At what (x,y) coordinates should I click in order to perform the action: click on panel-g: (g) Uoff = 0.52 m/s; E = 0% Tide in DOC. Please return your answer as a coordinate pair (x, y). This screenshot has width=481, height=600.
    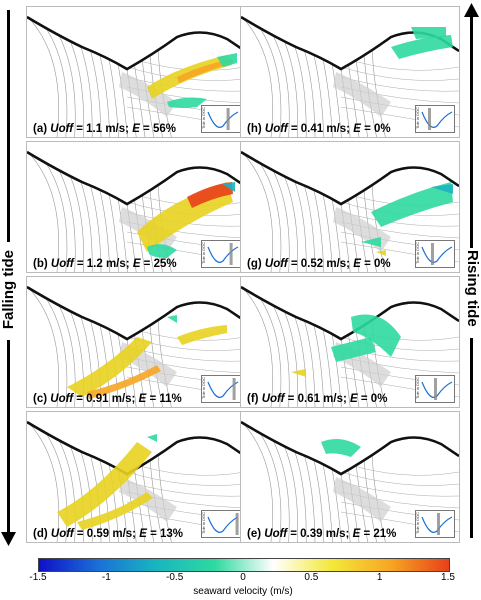
    Looking at the image, I should click on (350, 207).